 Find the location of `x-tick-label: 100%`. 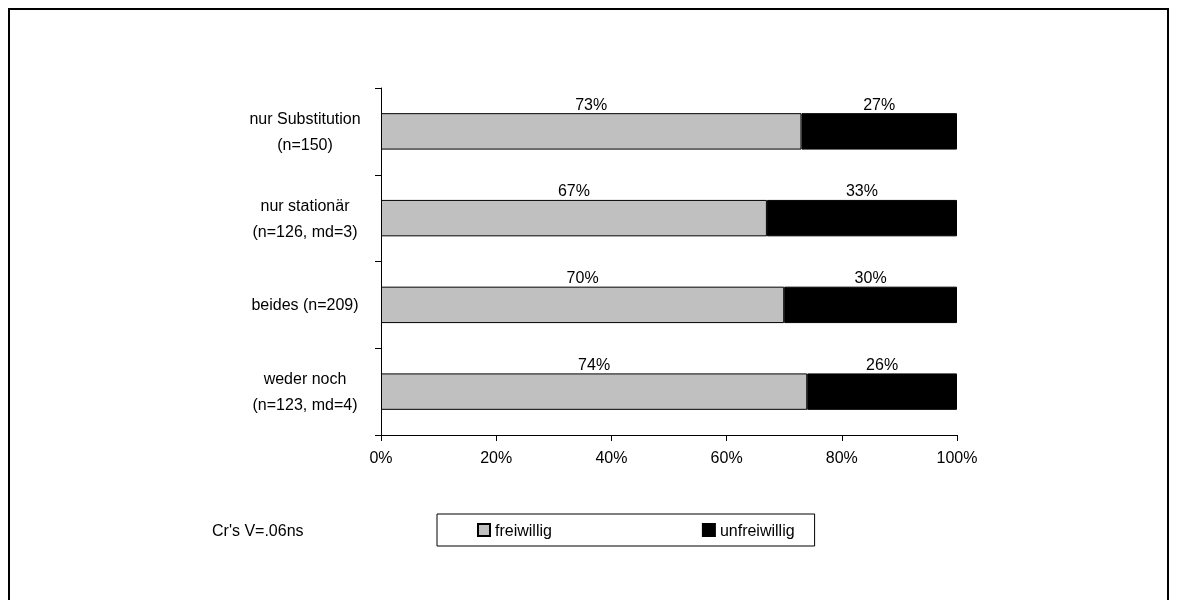

x-tick-label: 100% is located at coordinates (957, 457).